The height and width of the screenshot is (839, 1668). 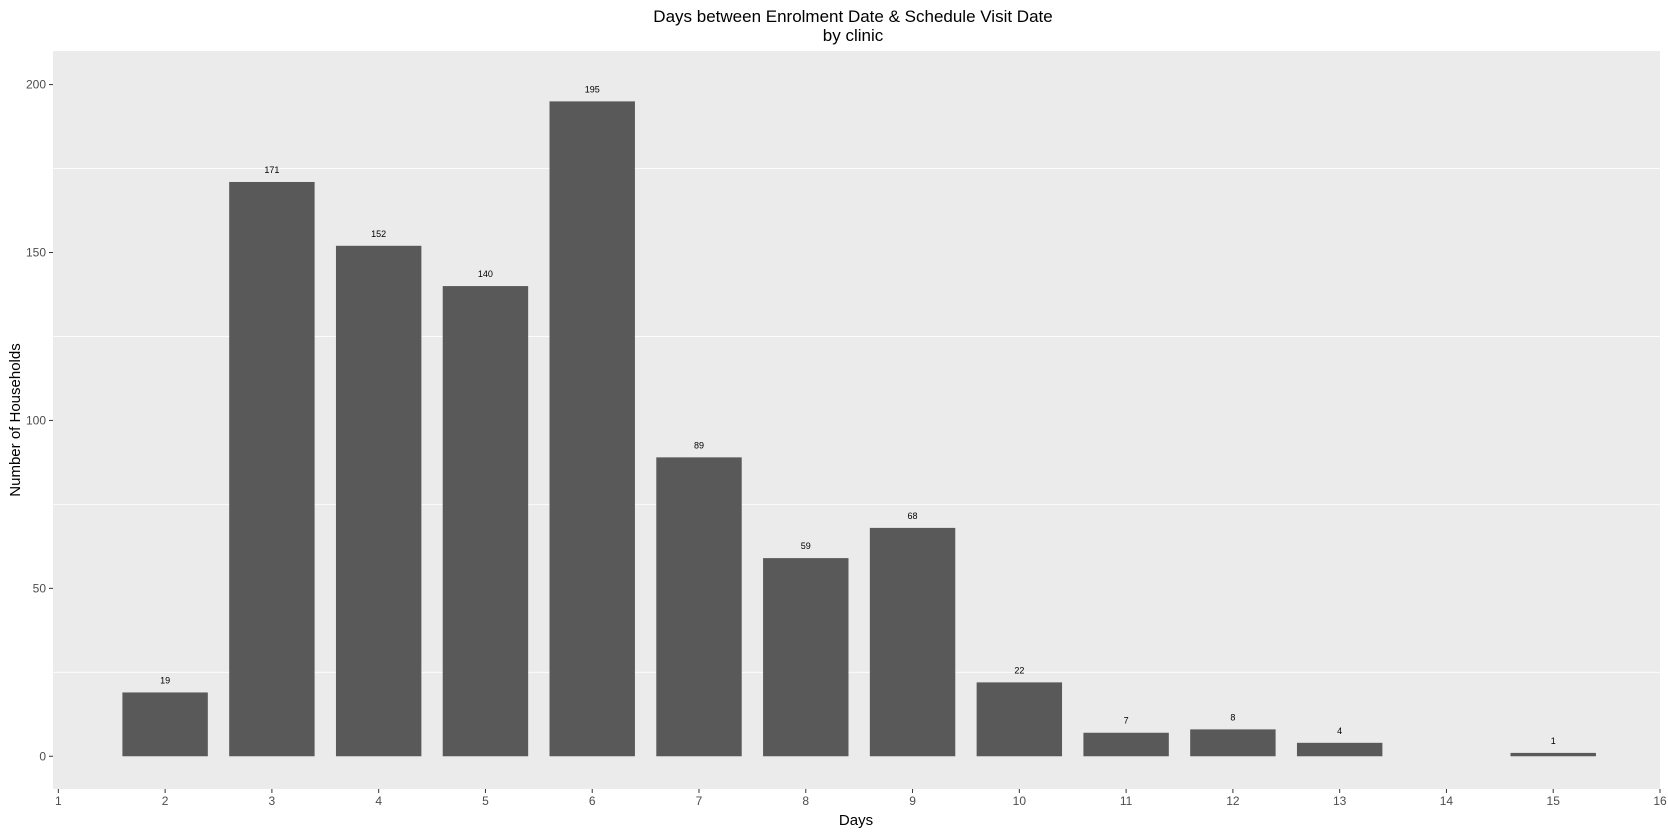 What do you see at coordinates (42, 756) in the screenshot?
I see `y-tick-label: 0` at bounding box center [42, 756].